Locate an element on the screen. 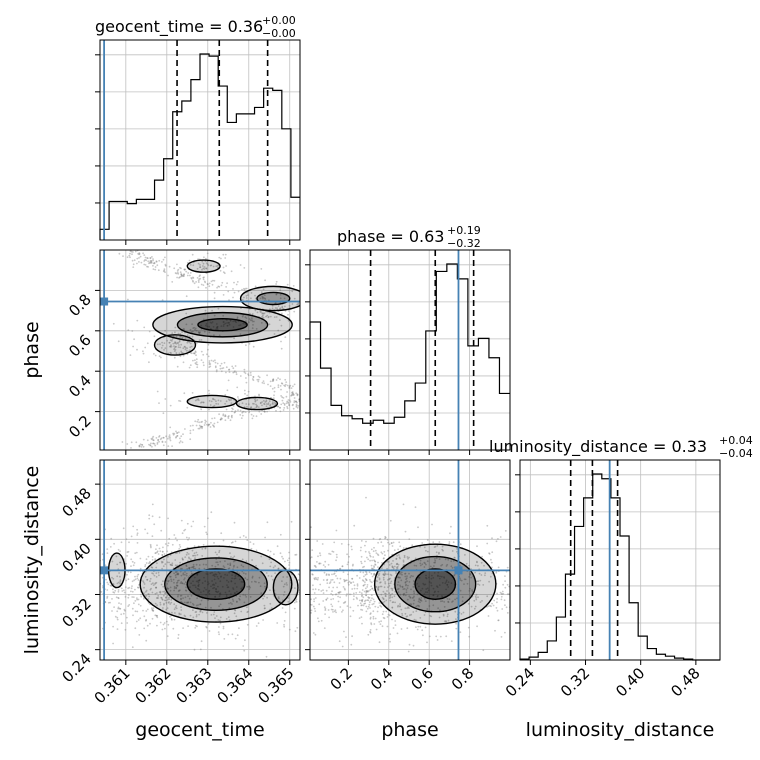 The width and height of the screenshot is (760, 760). frame-phase-hist is located at coordinates (410, 350).